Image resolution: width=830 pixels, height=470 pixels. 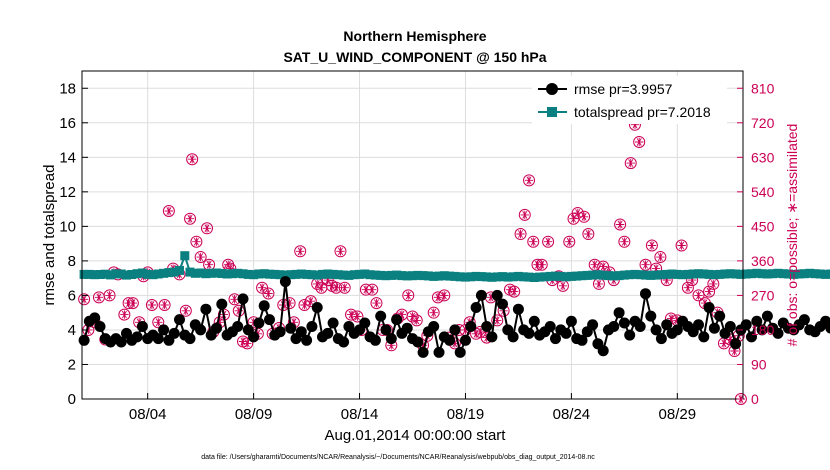 I want to click on y2-tick-label: 180, so click(x=763, y=330).